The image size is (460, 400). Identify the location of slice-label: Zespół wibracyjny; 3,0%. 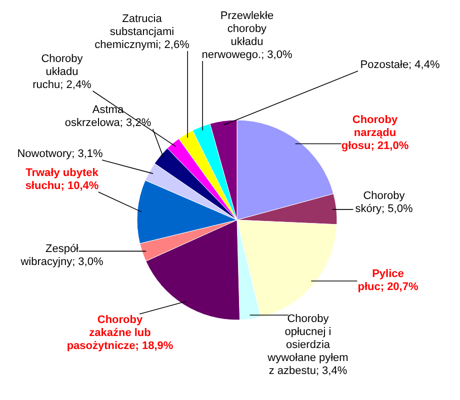
(62, 255).